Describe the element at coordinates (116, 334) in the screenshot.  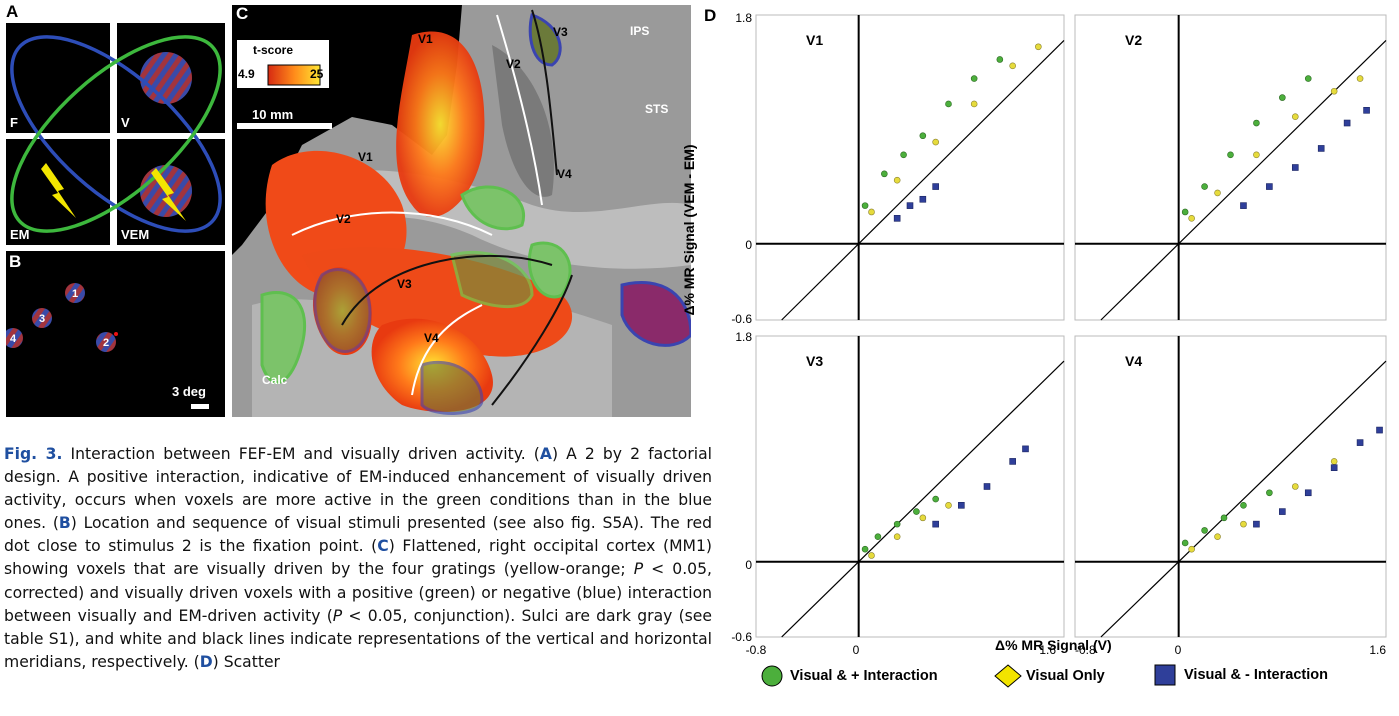
I see `fixation-point` at that location.